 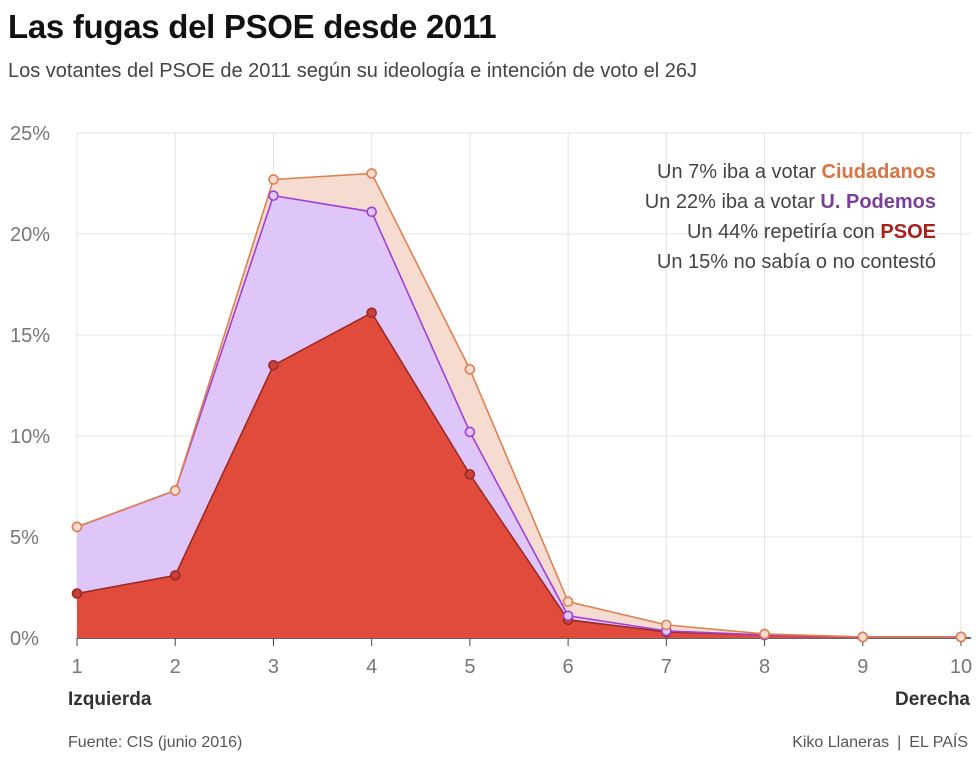 I want to click on annotation-text: Un 7% iba a votar, so click(x=739, y=172).